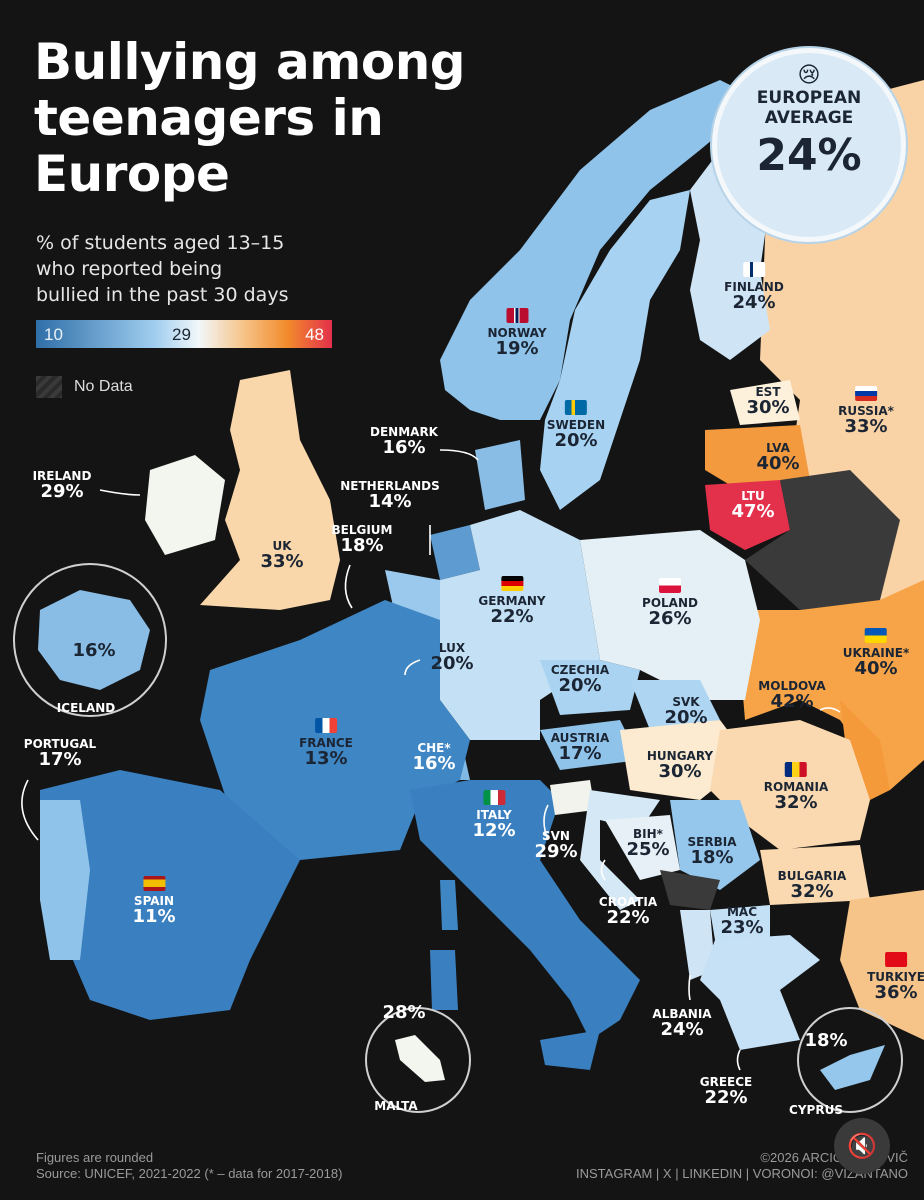 The width and height of the screenshot is (924, 1200). I want to click on region-slovenia, so click(572, 797).